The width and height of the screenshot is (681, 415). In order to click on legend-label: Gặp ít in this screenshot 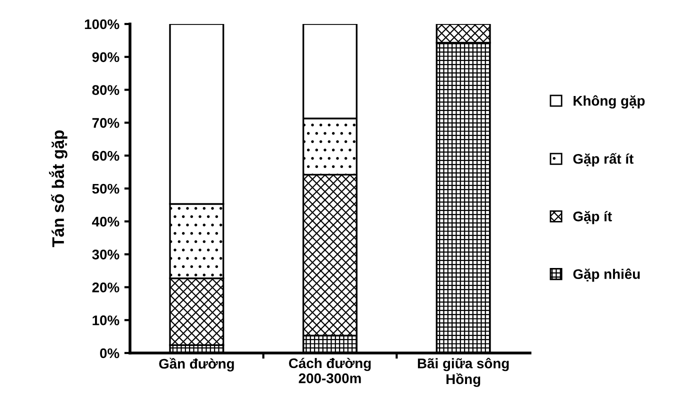, I will do `click(592, 217)`.